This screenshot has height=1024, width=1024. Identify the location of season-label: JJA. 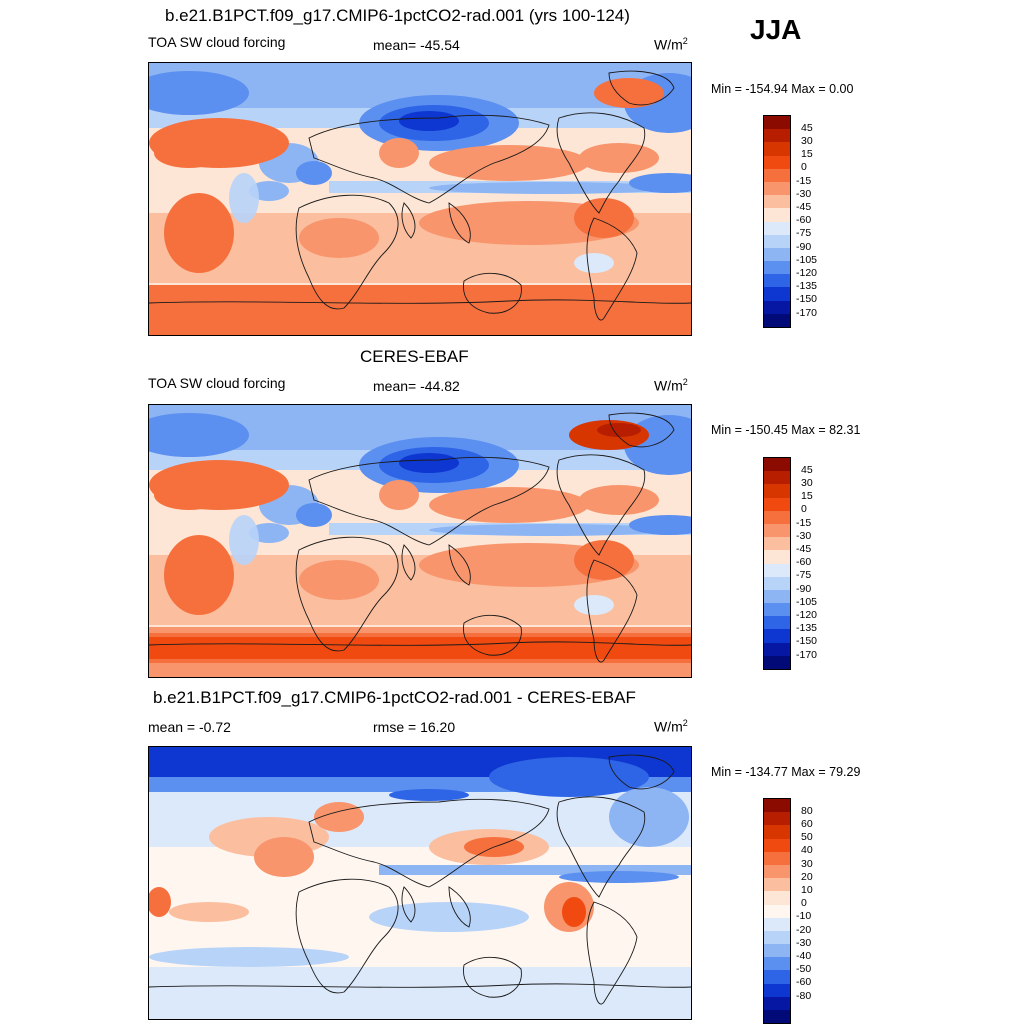
(776, 29).